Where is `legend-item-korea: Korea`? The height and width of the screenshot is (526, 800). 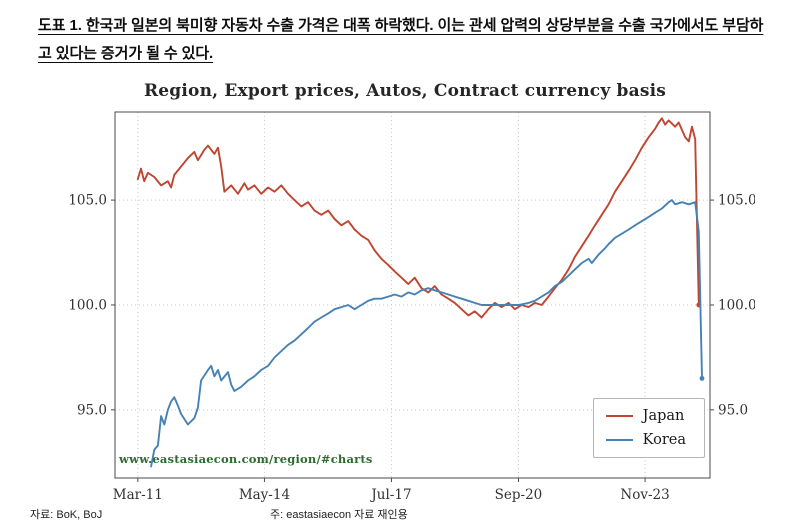 legend-item-korea: Korea is located at coordinates (645, 440).